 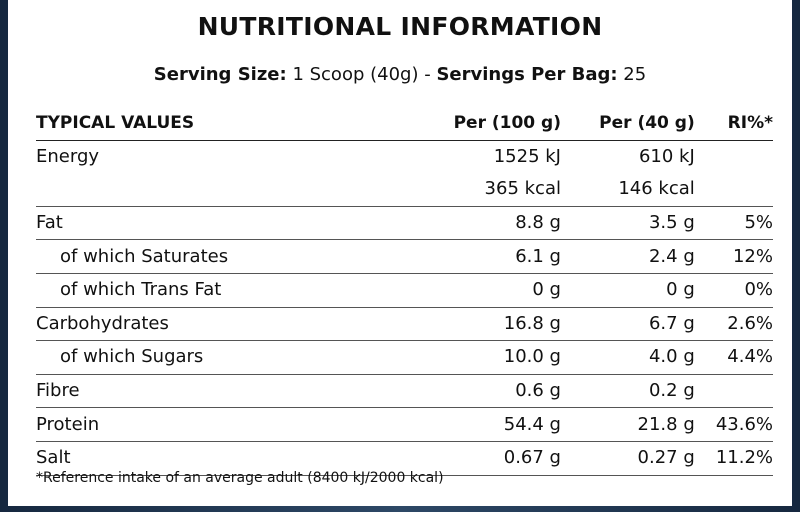 What do you see at coordinates (666, 424) in the screenshot?
I see `row-per40: 21.8 g` at bounding box center [666, 424].